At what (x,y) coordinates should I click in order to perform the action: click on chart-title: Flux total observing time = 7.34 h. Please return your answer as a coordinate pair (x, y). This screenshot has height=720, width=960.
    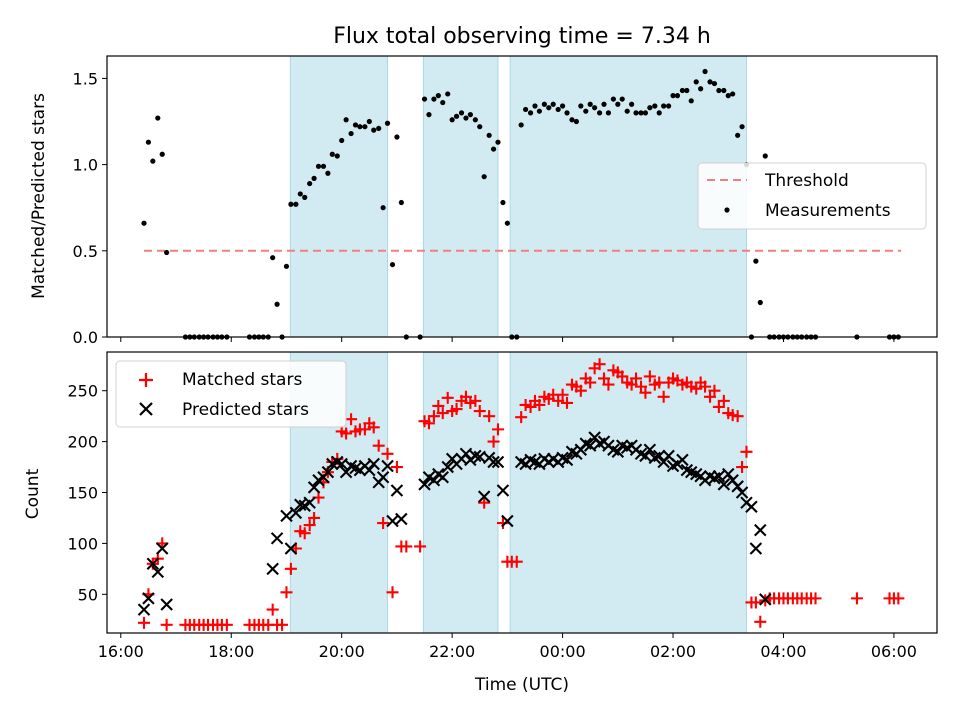
    Looking at the image, I should click on (522, 36).